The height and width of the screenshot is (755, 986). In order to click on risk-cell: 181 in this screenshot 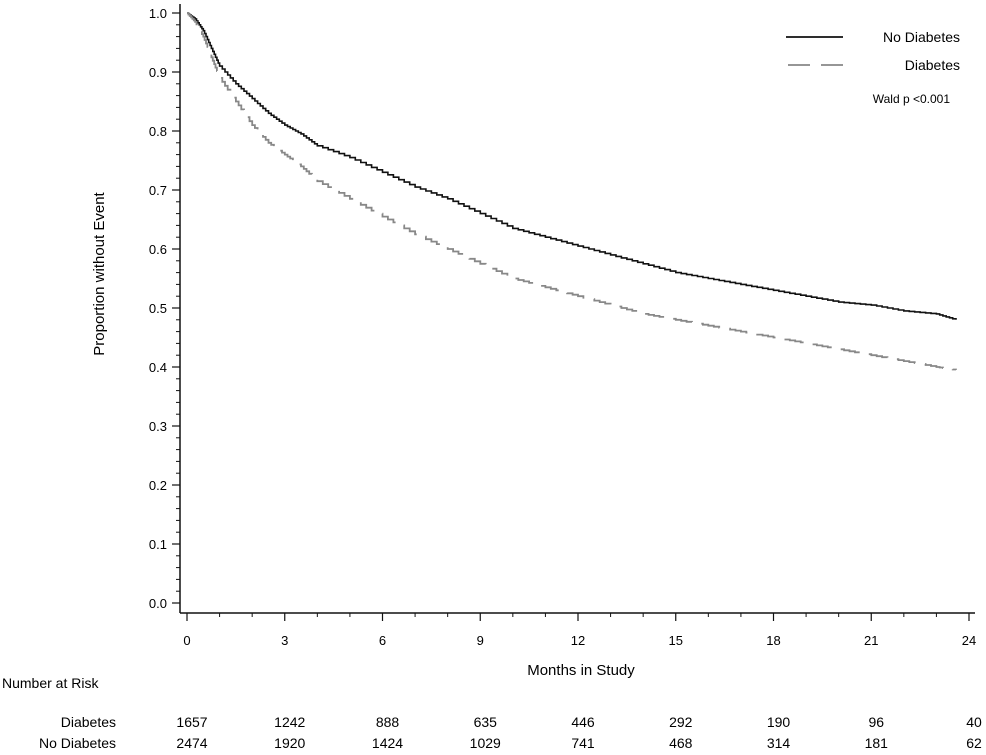, I will do `click(877, 743)`.